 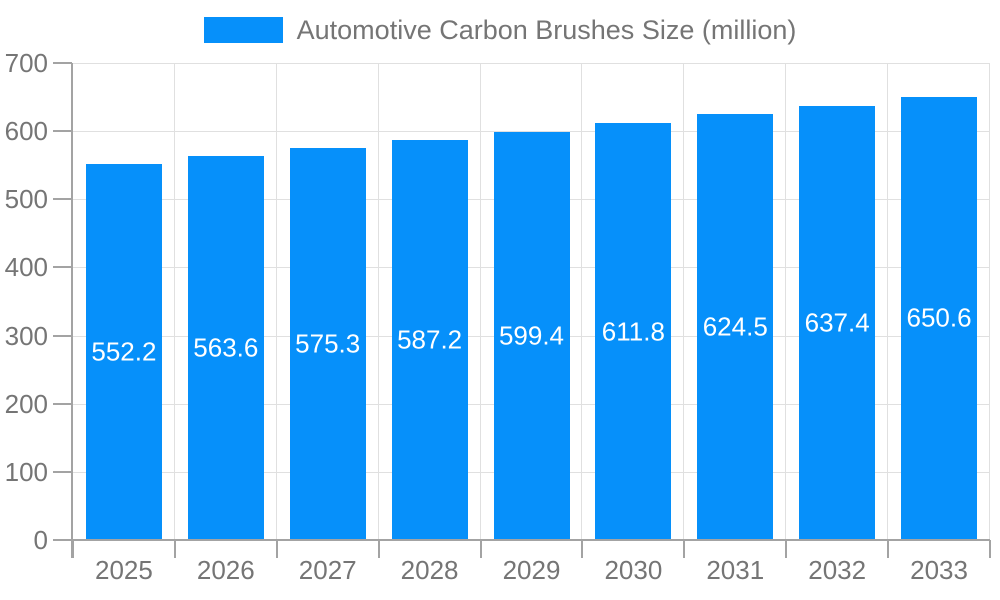 I want to click on bar-2029: 599.4, so click(x=531, y=335).